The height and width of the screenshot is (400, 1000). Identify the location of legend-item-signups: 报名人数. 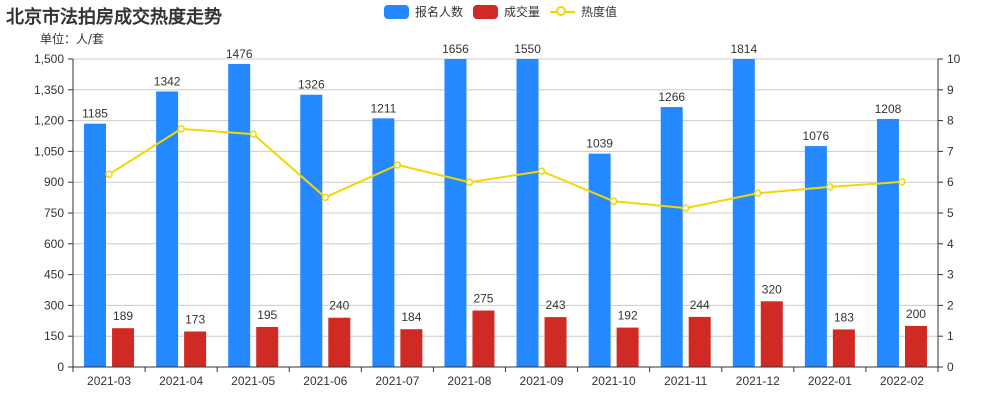
(423, 11).